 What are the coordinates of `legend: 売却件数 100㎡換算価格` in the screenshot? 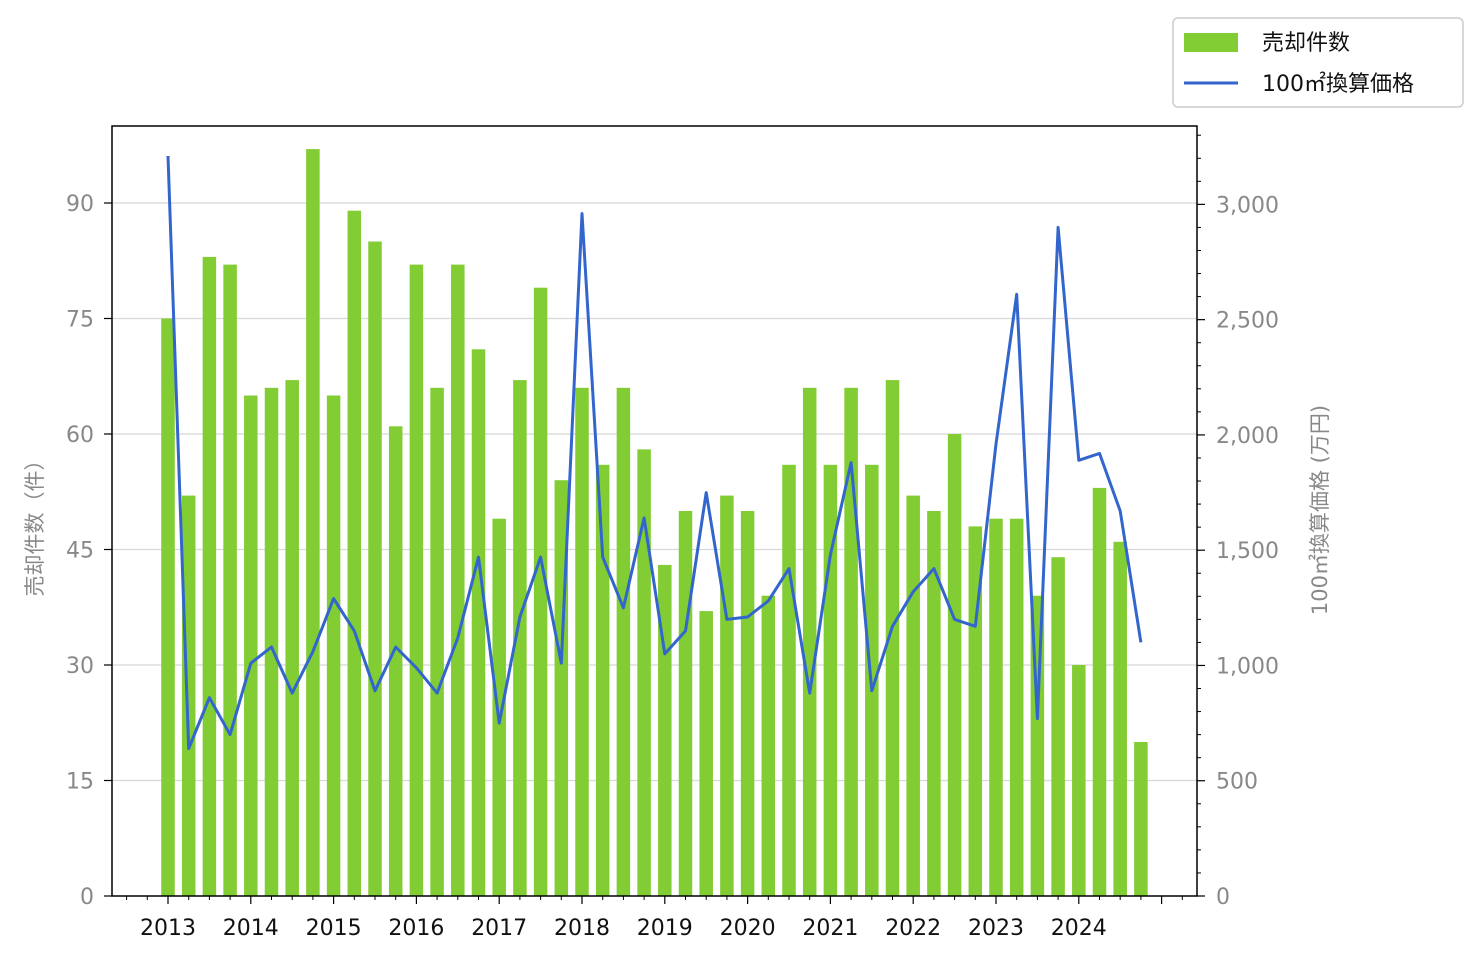 It's located at (1318, 62).